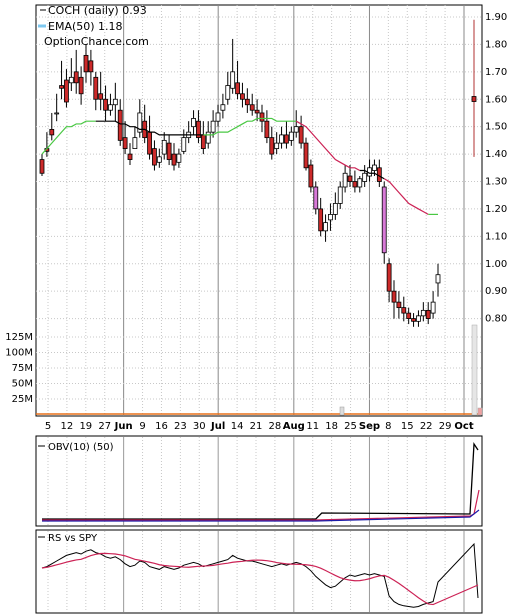  What do you see at coordinates (81, 447) in the screenshot?
I see `obv-label: OBV(10) (50)` at bounding box center [81, 447].